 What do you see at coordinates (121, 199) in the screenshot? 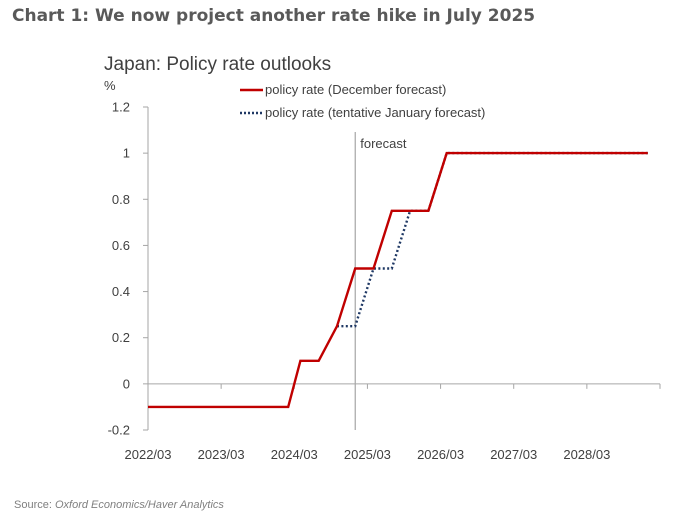
I see `y-tick-label: 0.8` at bounding box center [121, 199].